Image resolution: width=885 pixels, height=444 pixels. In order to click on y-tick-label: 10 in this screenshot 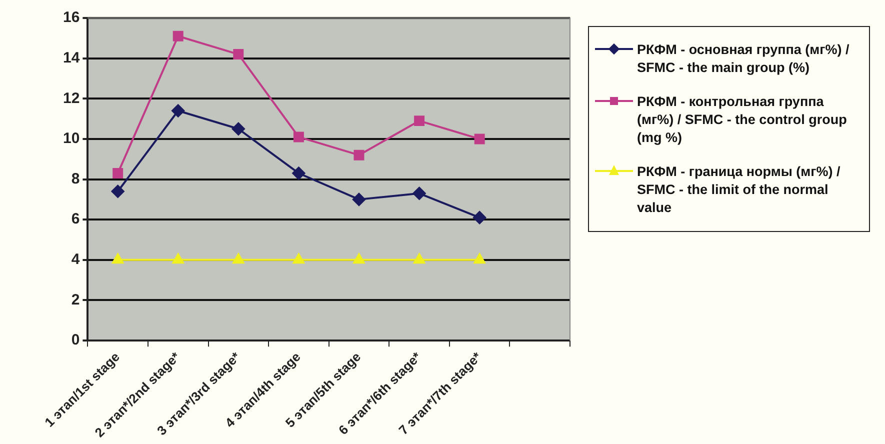, I will do `click(71, 139)`.